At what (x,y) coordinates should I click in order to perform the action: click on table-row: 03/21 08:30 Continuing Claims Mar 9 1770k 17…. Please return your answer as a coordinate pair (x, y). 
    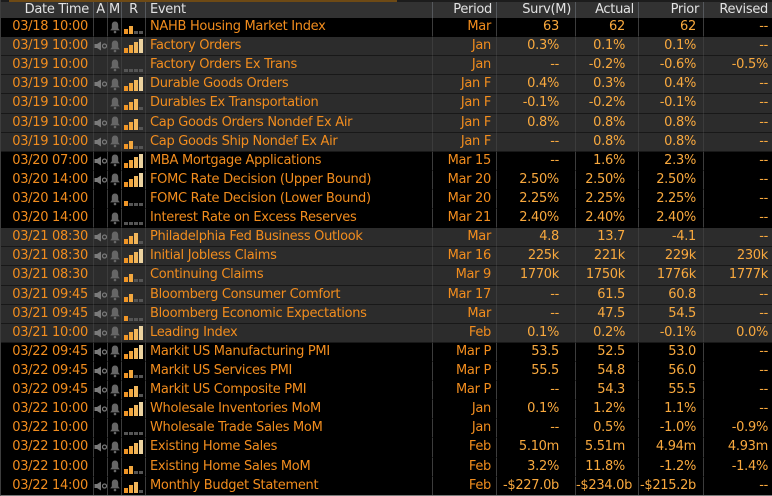
    Looking at the image, I should click on (386, 276).